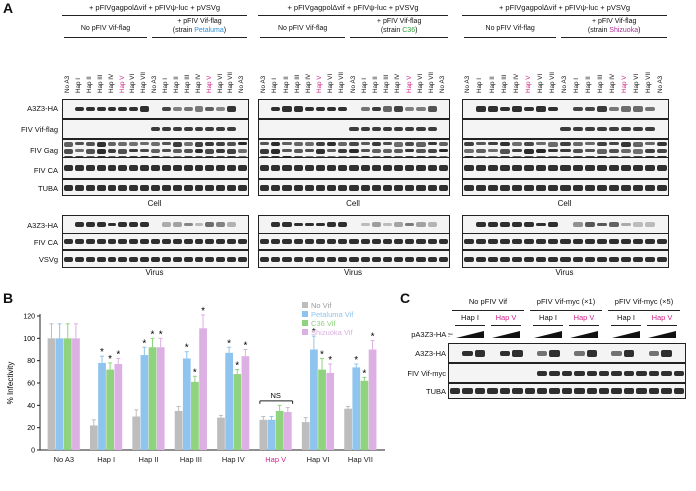  I want to click on legend-label: Shizuoka Vif, so click(332, 332).